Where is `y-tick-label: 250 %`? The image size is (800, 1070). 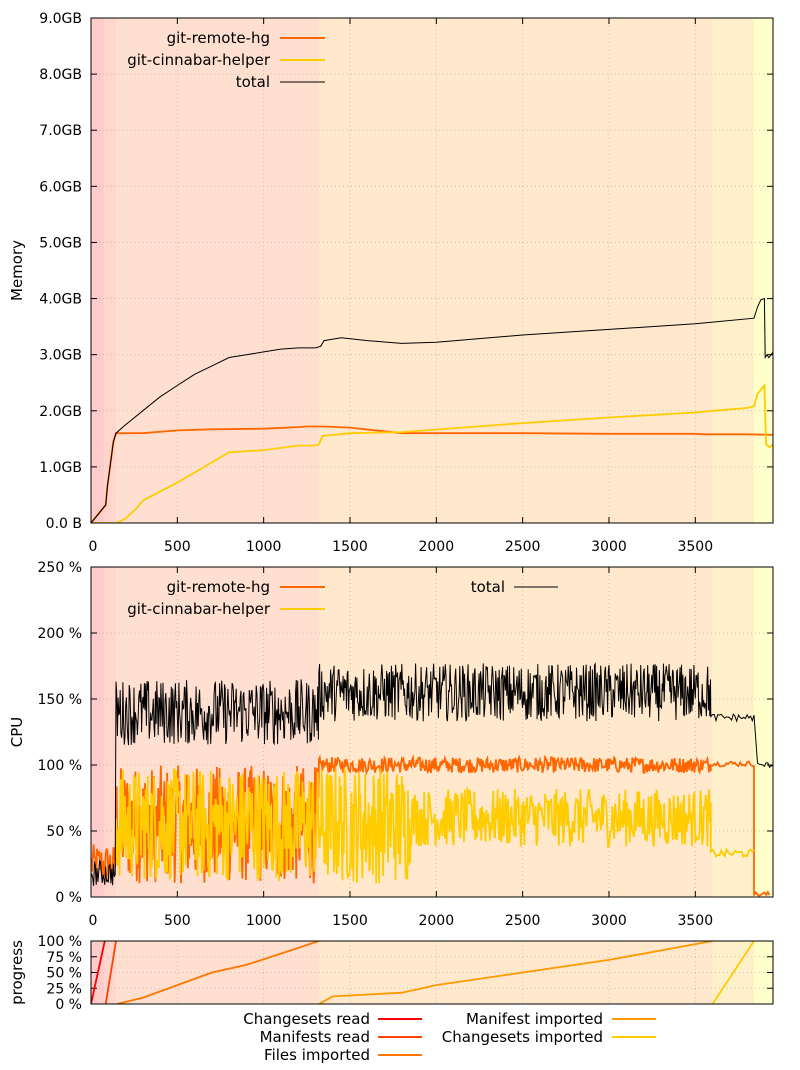
y-tick-label: 250 % is located at coordinates (60, 568).